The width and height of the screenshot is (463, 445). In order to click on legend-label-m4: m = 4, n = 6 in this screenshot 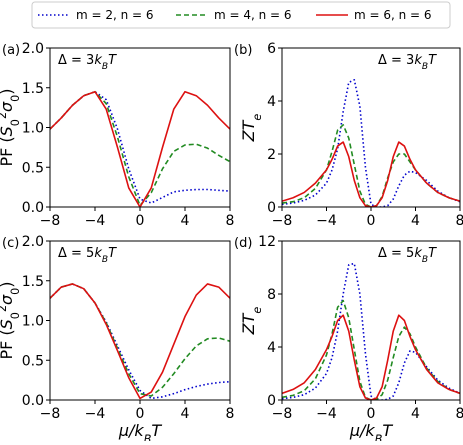, I will do `click(253, 15)`.